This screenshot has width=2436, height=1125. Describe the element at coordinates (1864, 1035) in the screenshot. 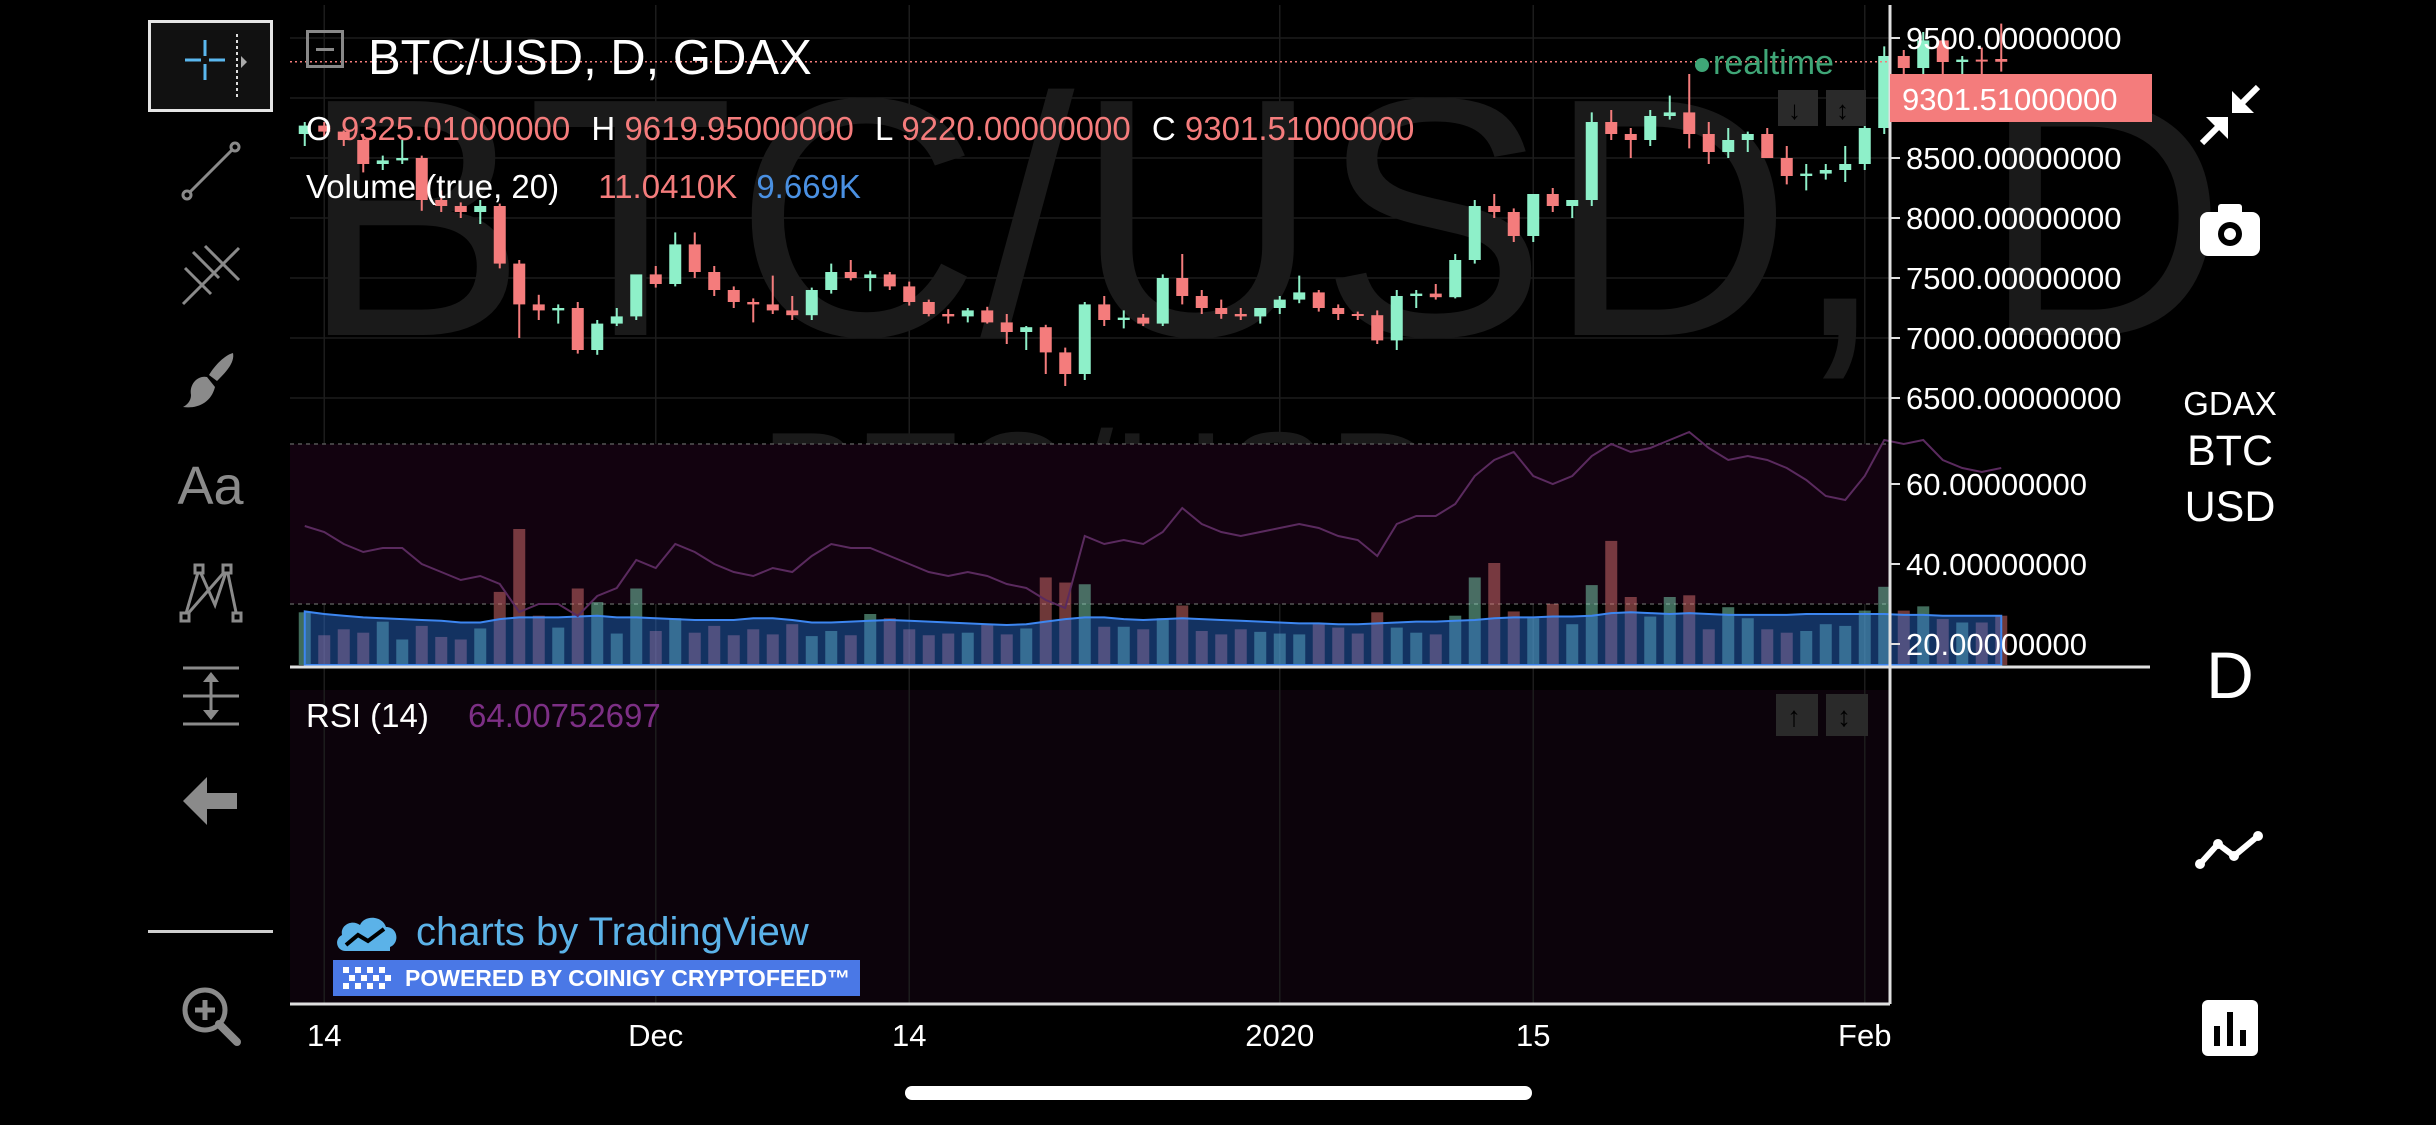

I see `time-tick-label: Feb` at that location.